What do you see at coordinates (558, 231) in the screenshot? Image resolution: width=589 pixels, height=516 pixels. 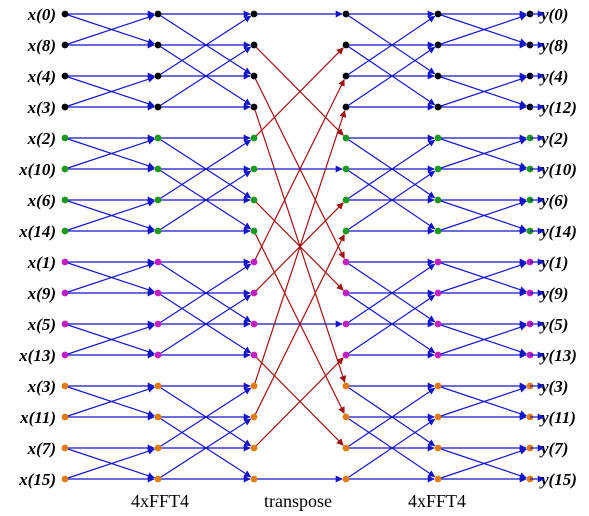 I see `output-label: y(14)` at bounding box center [558, 231].